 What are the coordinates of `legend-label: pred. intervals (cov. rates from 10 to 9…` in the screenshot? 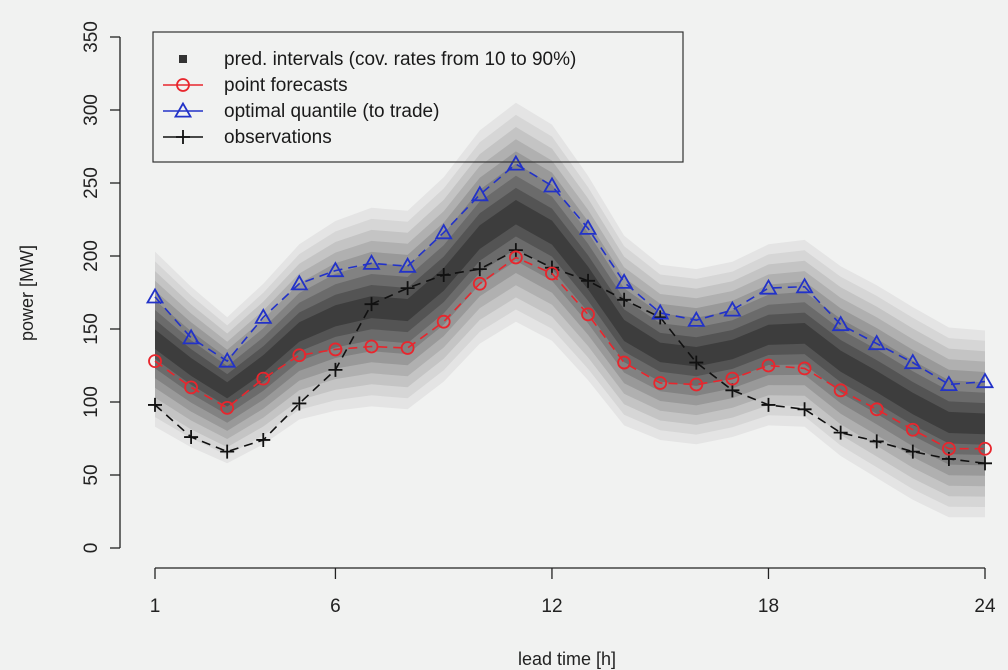 It's located at (400, 59).